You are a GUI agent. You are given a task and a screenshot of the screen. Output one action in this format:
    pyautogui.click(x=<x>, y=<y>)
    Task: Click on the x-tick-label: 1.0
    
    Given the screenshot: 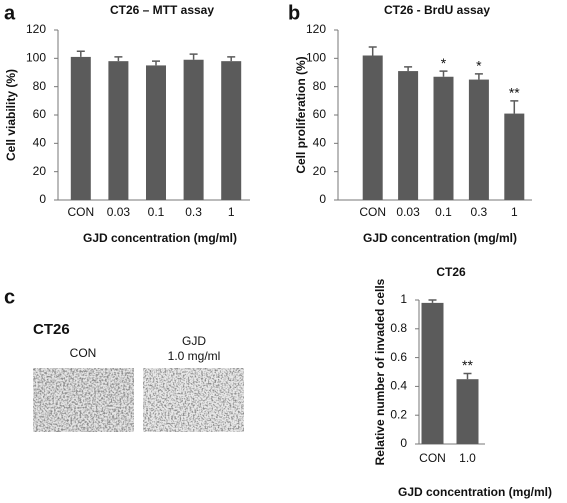 What is the action you would take?
    pyautogui.click(x=467, y=458)
    